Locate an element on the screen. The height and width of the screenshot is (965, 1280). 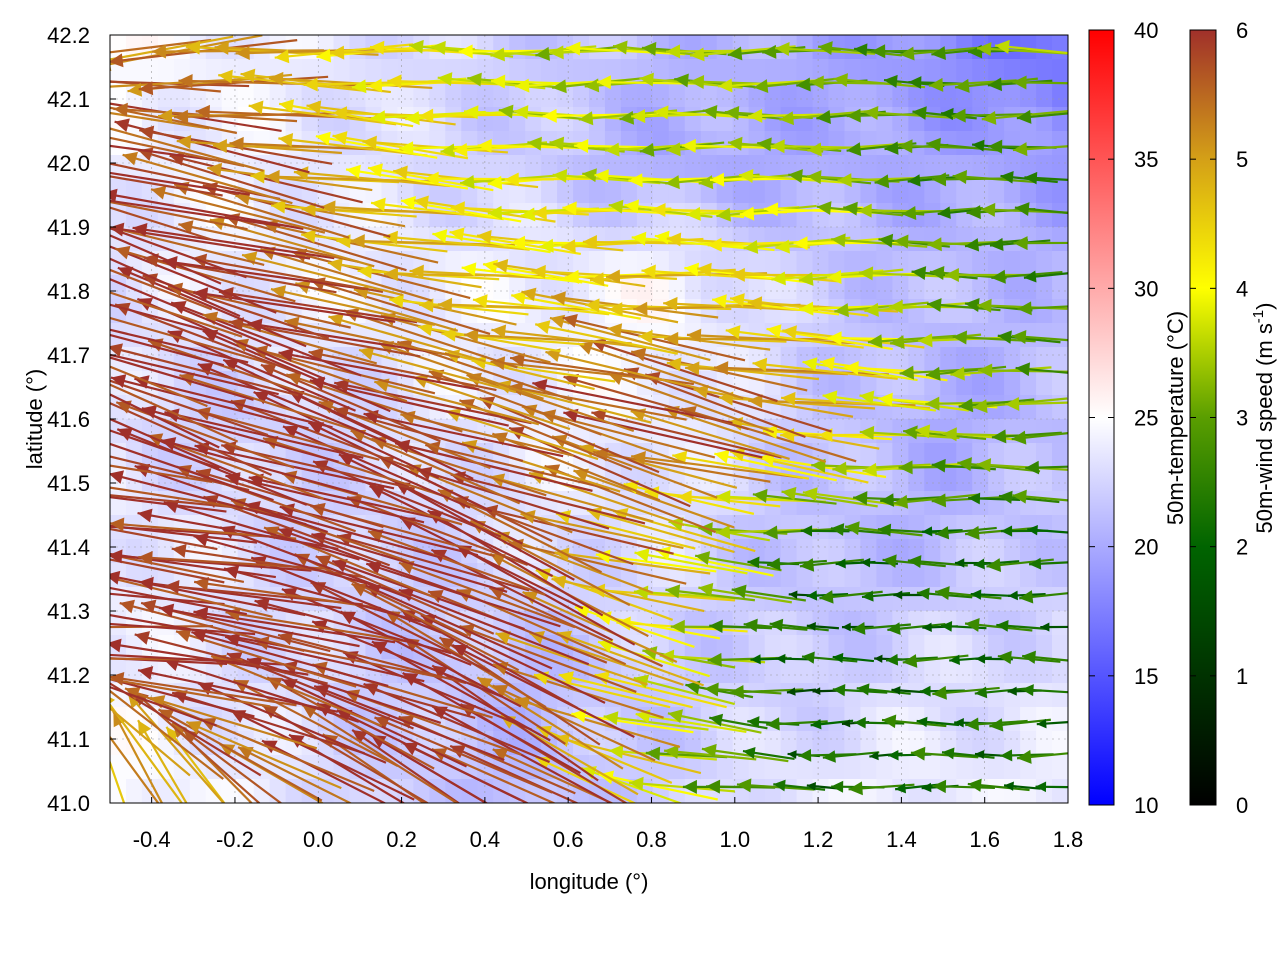
x-tick-label: 1.8 is located at coordinates (1068, 839).